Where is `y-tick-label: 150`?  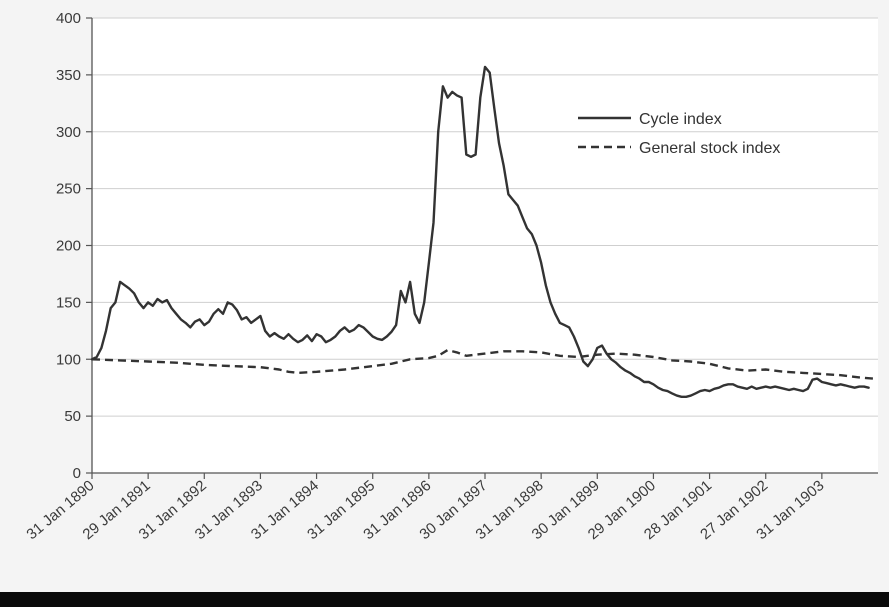
y-tick-label: 150 is located at coordinates (68, 302).